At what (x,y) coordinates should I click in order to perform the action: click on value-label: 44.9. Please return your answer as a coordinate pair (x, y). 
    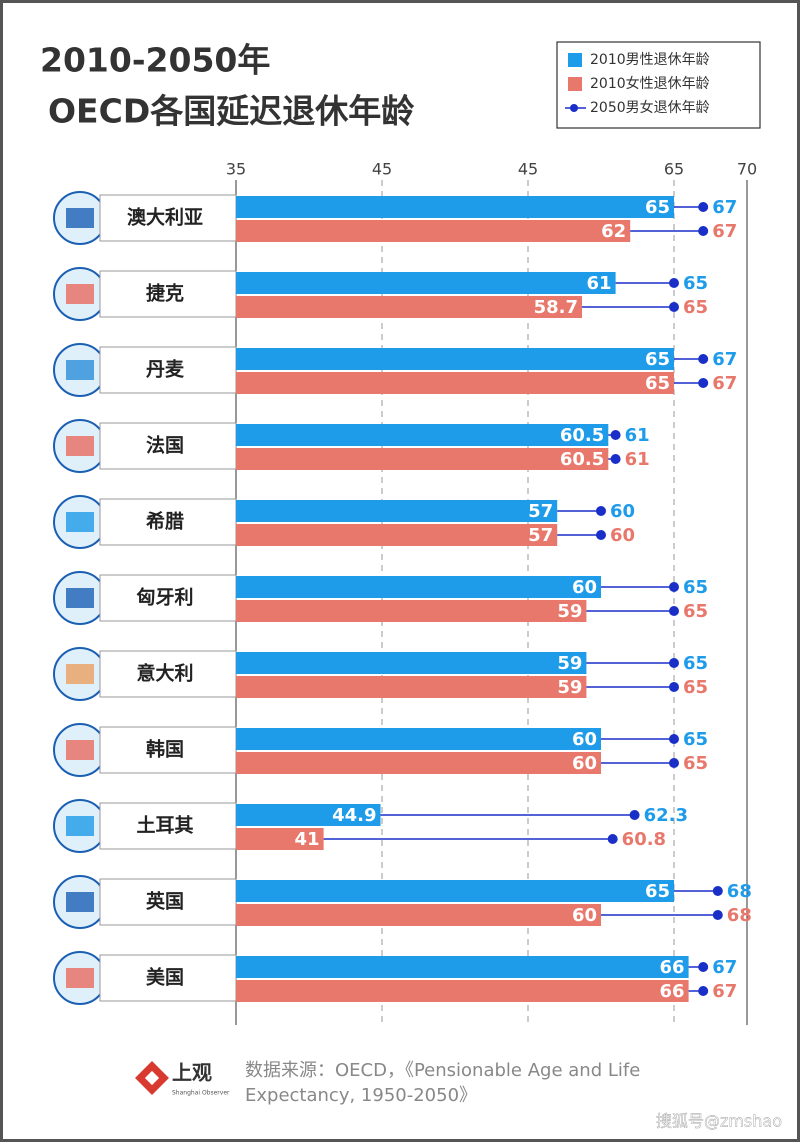
    Looking at the image, I should click on (354, 815).